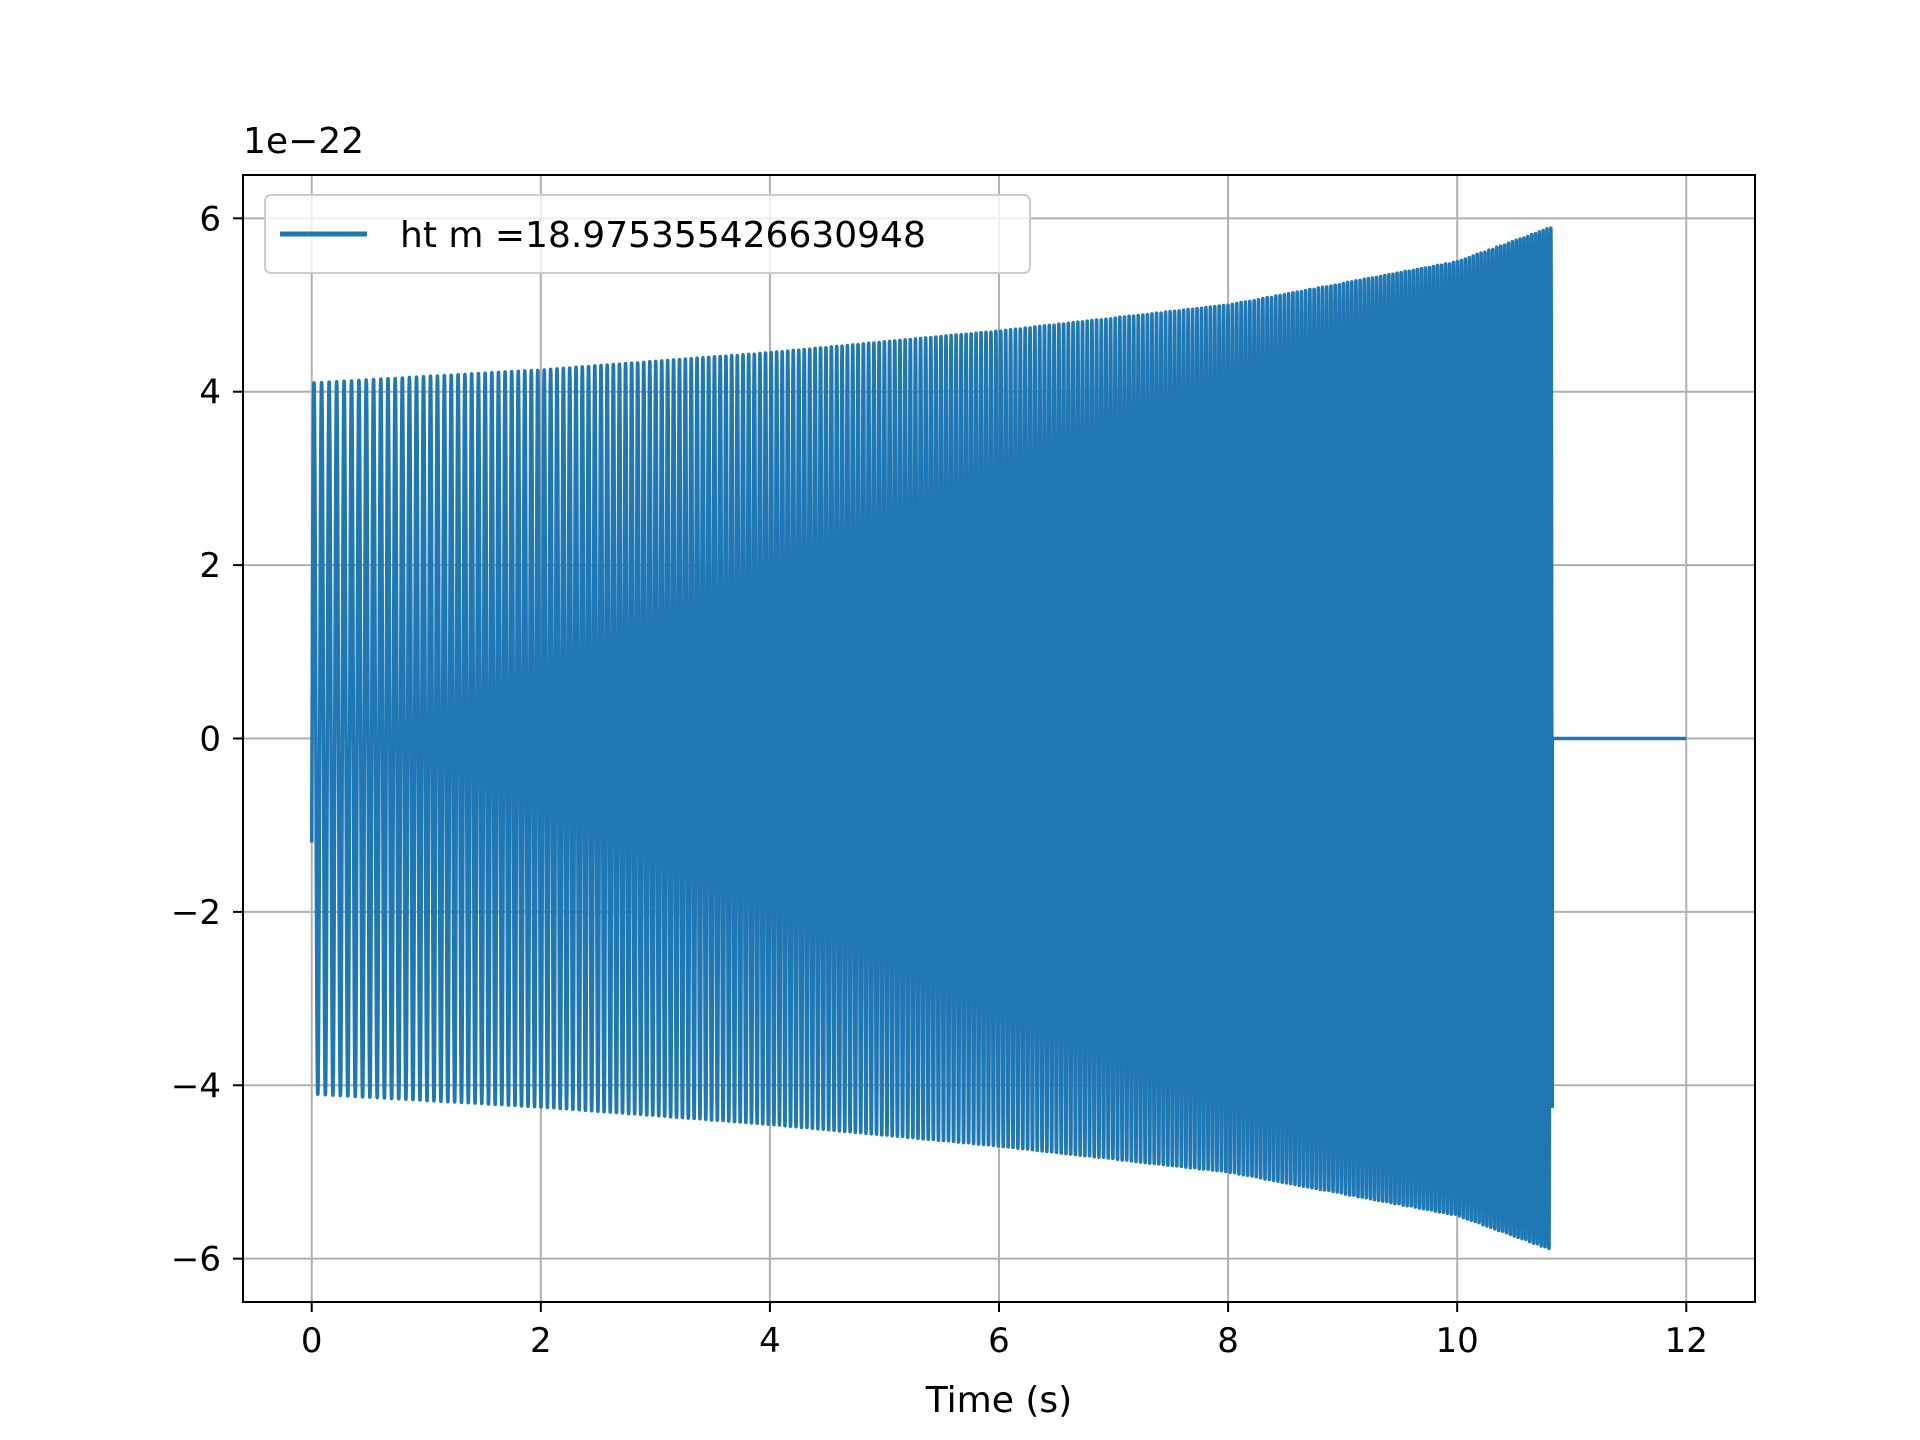  I want to click on x-tick-label: 12, so click(1686, 1341).